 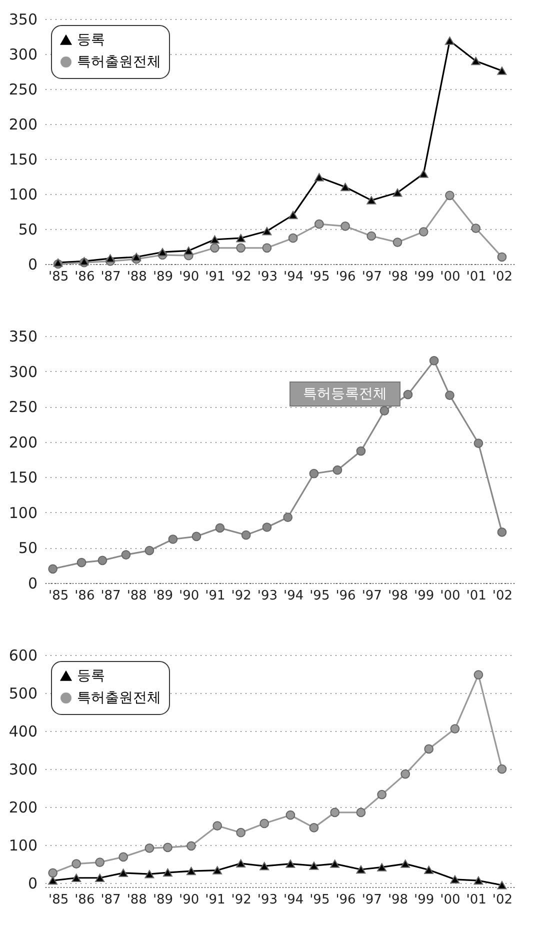 I want to click on legend-label: 등록, so click(x=91, y=676).